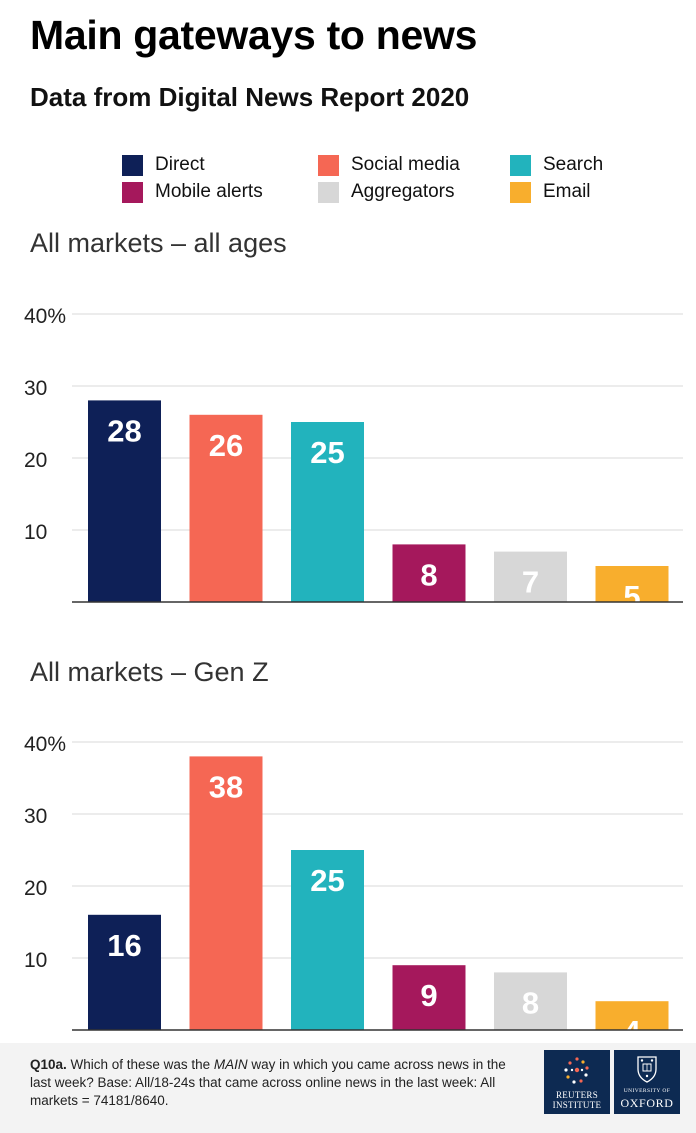  I want to click on page-title: Main gateways to news, so click(254, 35).